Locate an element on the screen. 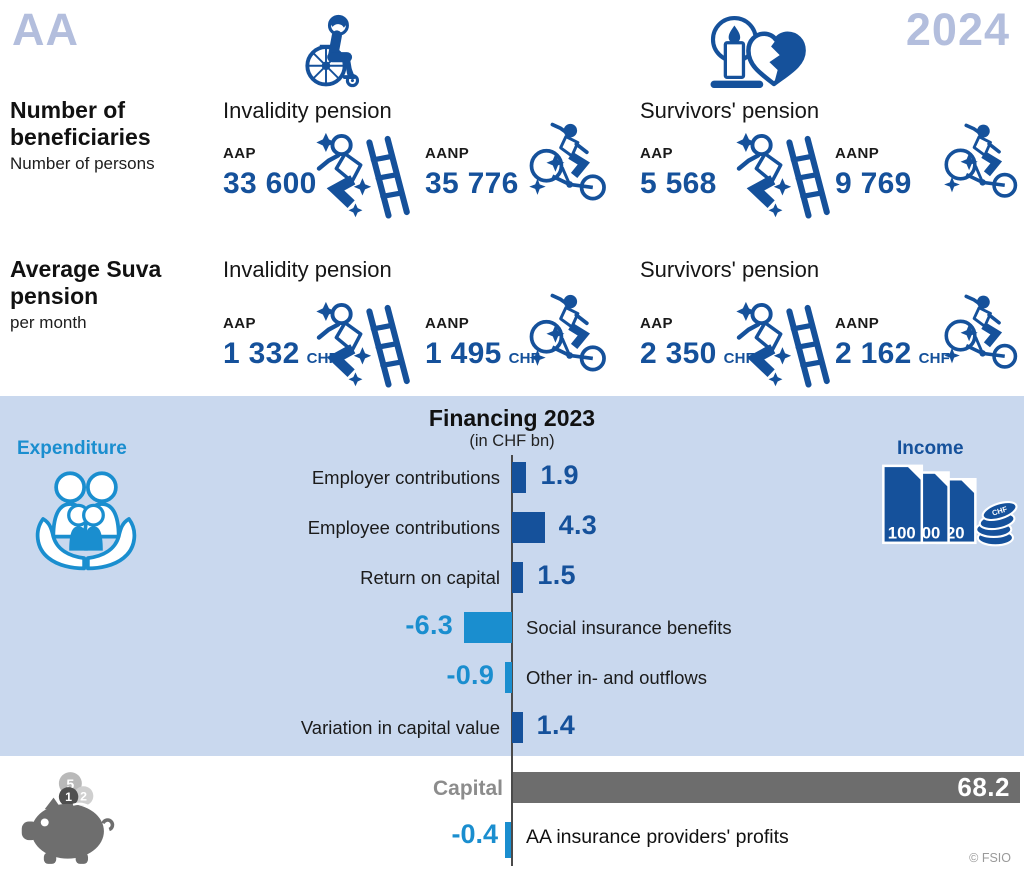 The image size is (1024, 872). chart-subtitle: (in CHF bn) is located at coordinates (512, 441).